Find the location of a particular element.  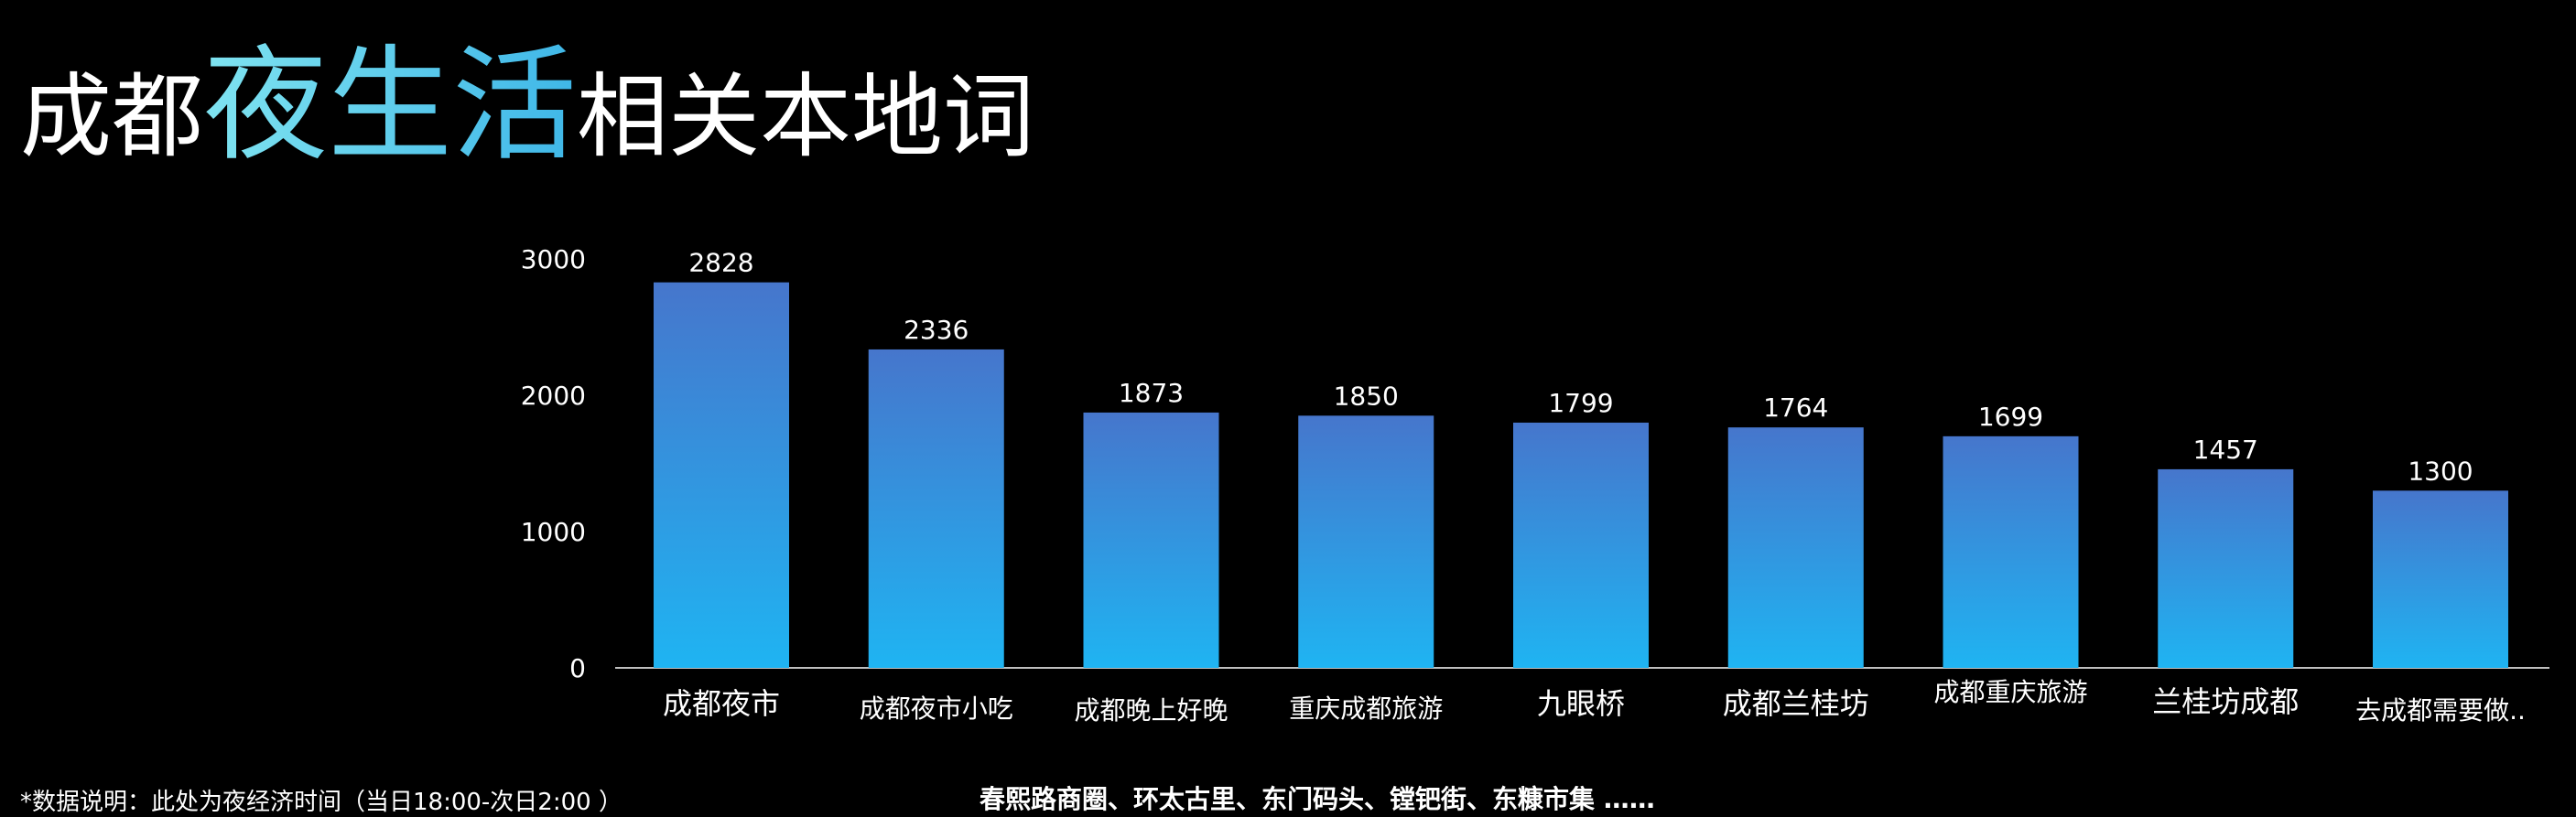

category-label: 兰桂坊成都 is located at coordinates (2225, 701).